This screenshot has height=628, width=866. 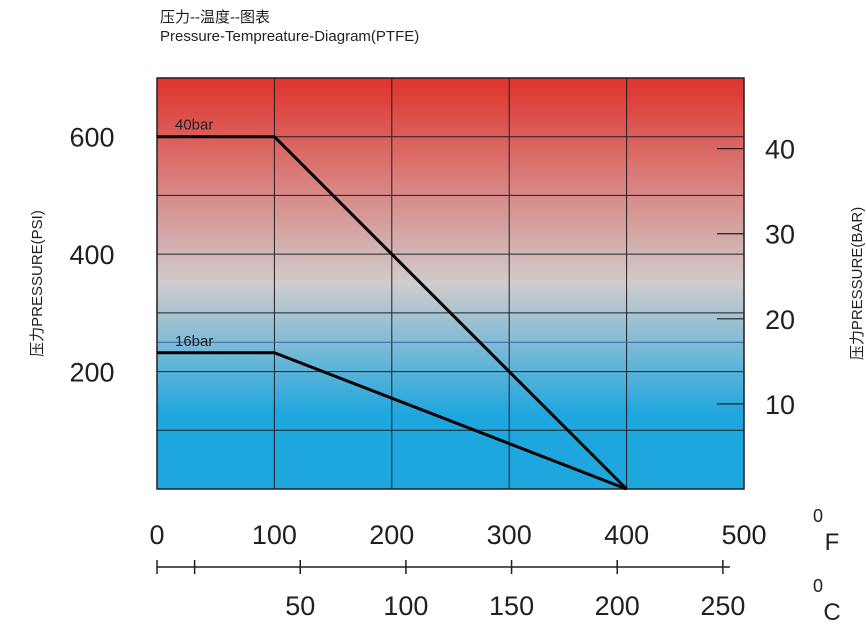 What do you see at coordinates (392, 421) in the screenshot?
I see `series-line-16bar` at bounding box center [392, 421].